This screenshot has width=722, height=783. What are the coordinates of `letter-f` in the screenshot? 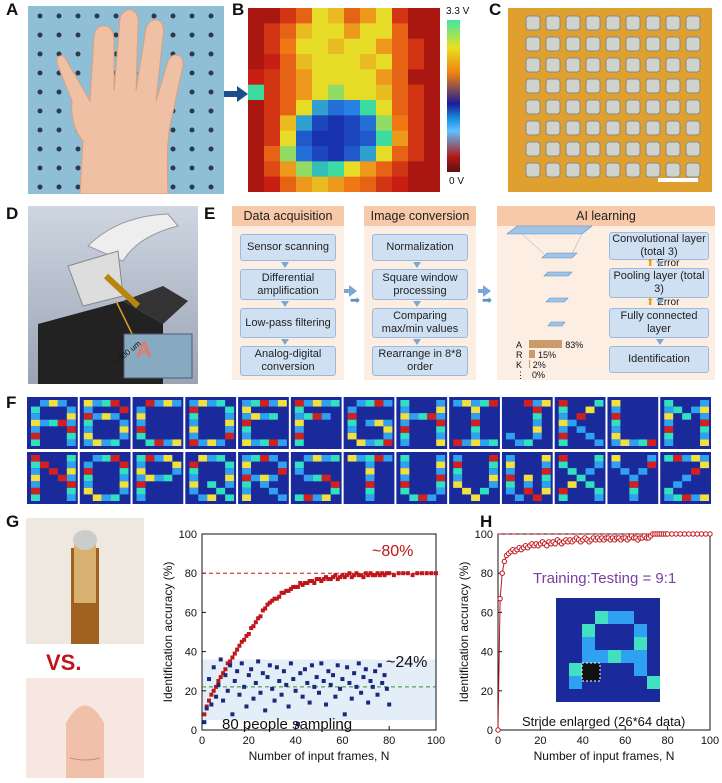 It's located at (316, 423).